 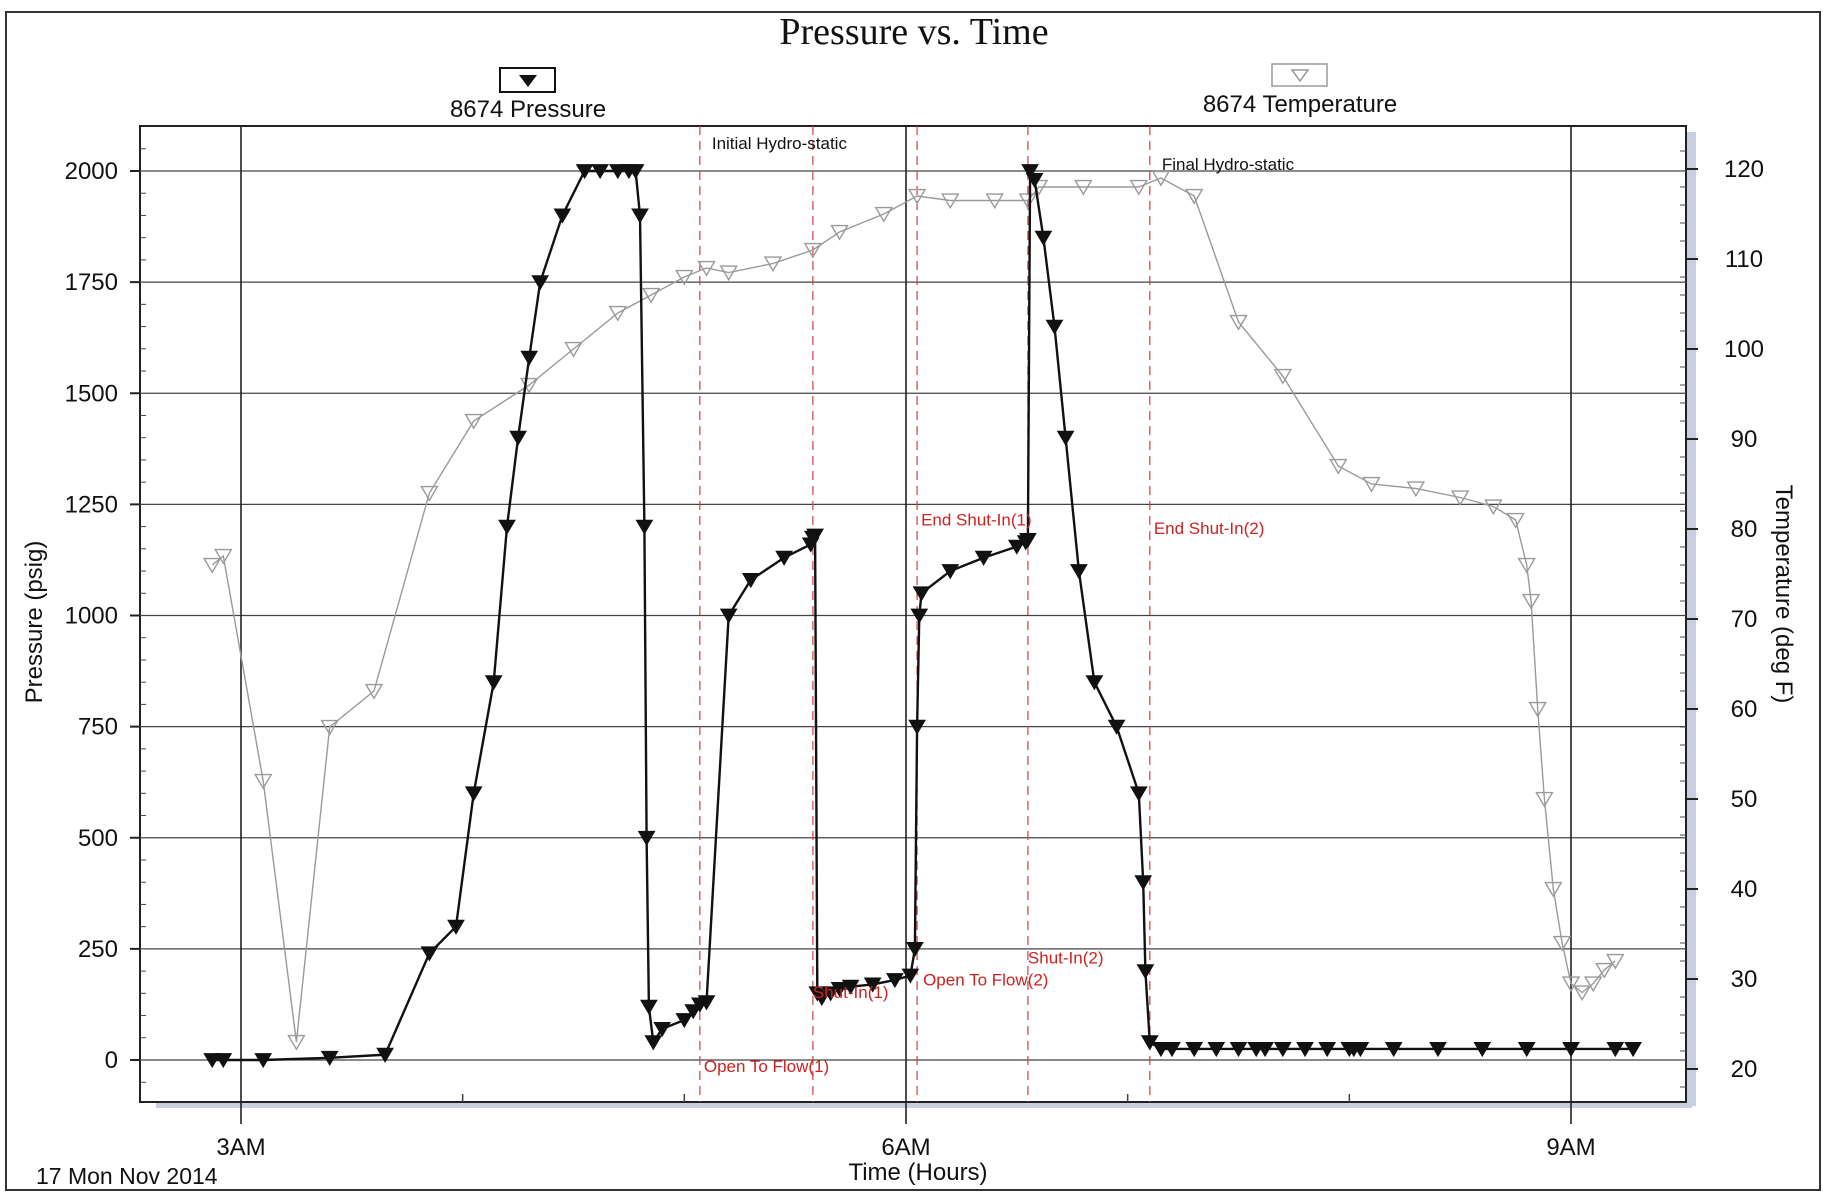 I want to click on open-triangle-icon, so click(x=1300, y=76).